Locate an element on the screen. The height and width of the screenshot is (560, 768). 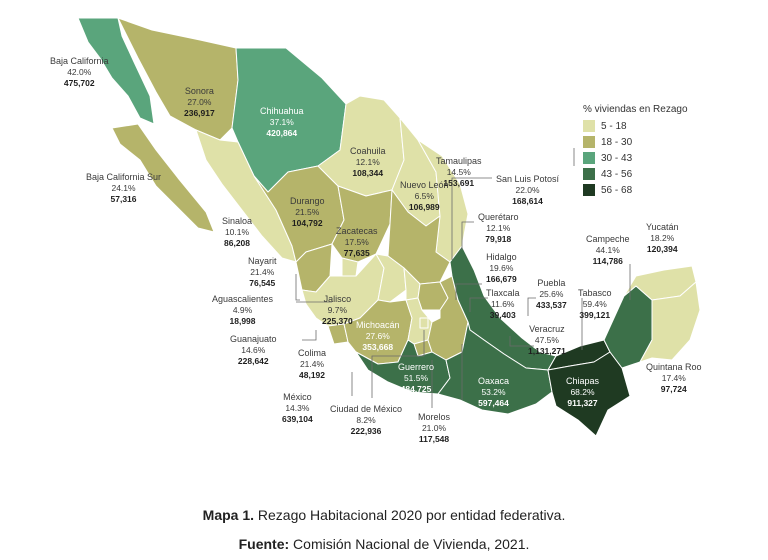
label-colima: Colima 21.4% 48,192 is located at coordinates (312, 364).